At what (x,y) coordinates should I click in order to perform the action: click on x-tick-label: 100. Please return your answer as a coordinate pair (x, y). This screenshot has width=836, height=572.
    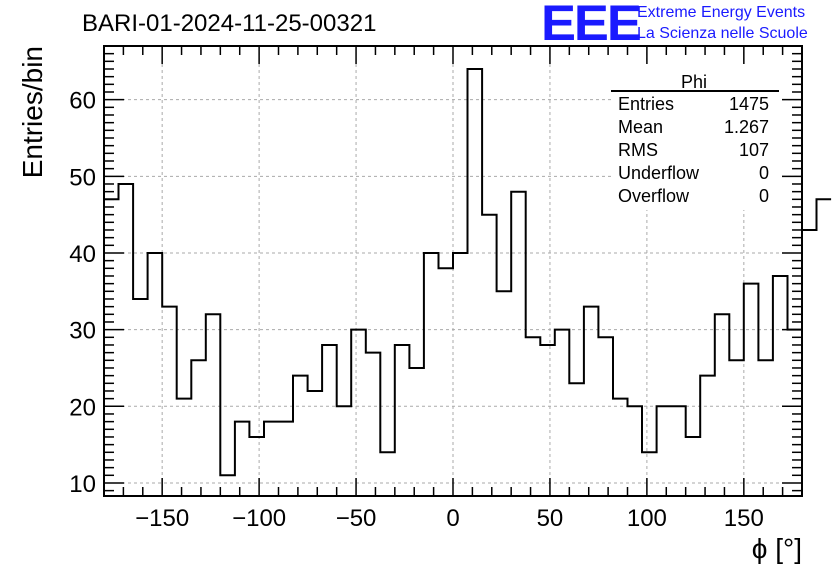
    Looking at the image, I should click on (647, 518).